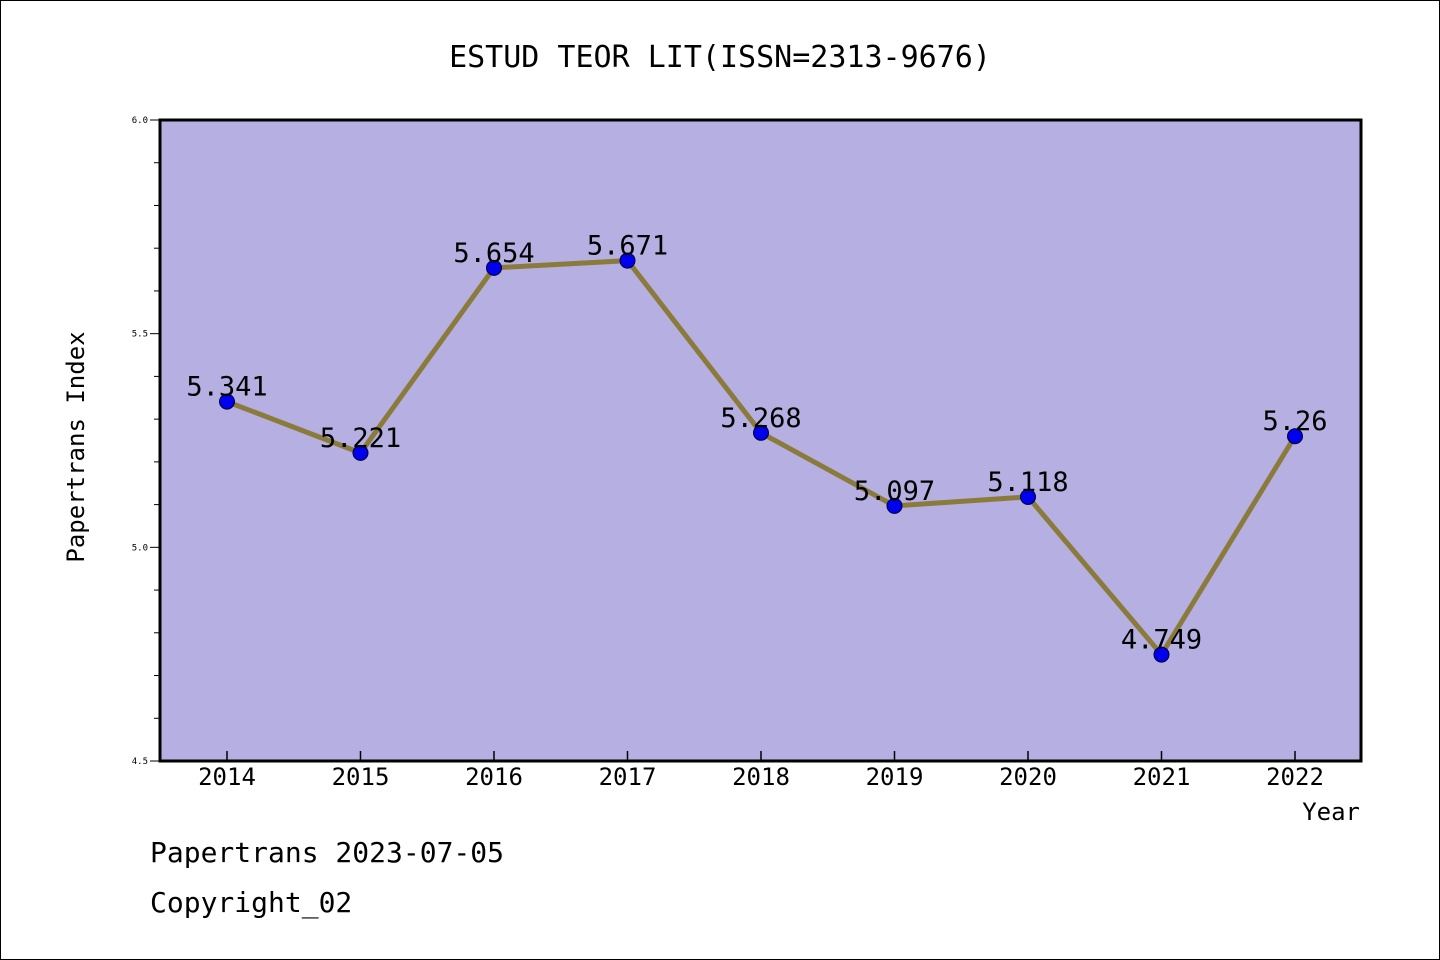 This screenshot has height=960, width=1440. I want to click on x-tick-label: 2016, so click(494, 777).